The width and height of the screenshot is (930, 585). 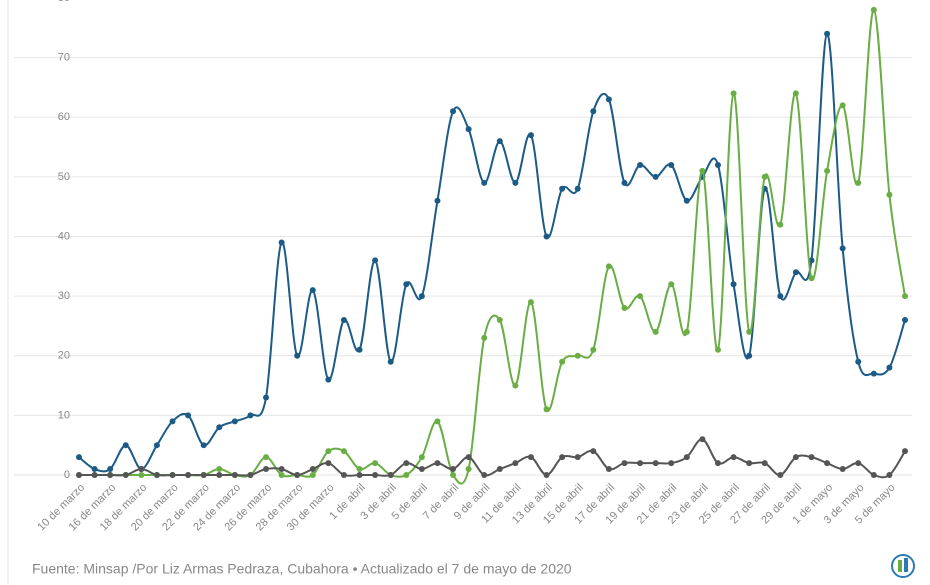 What do you see at coordinates (64, 177) in the screenshot?
I see `y-tick-label: 50` at bounding box center [64, 177].